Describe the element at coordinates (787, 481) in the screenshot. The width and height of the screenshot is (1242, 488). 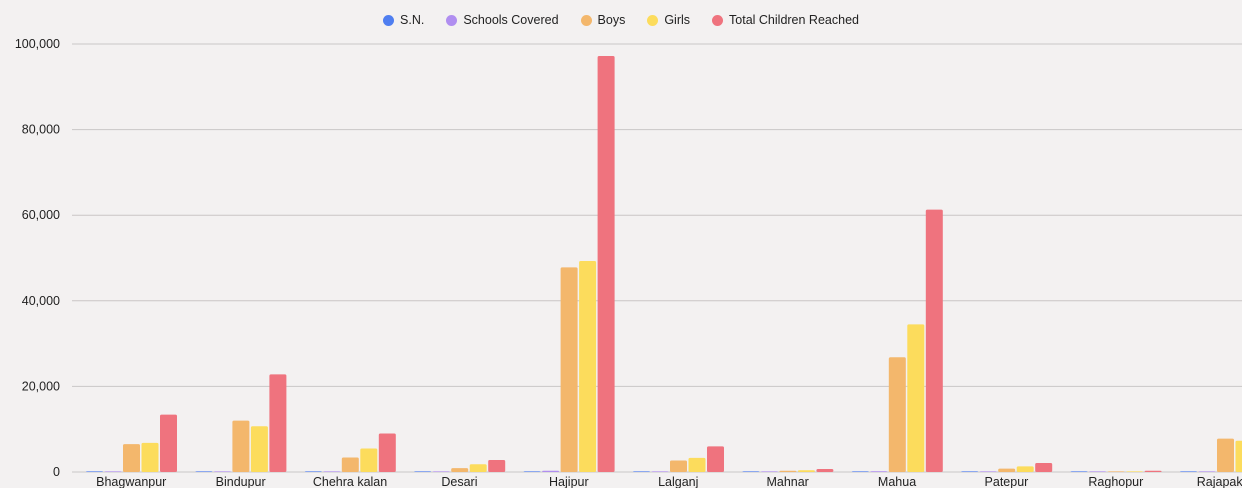
I see `x-tick-label: Mahnar` at that location.